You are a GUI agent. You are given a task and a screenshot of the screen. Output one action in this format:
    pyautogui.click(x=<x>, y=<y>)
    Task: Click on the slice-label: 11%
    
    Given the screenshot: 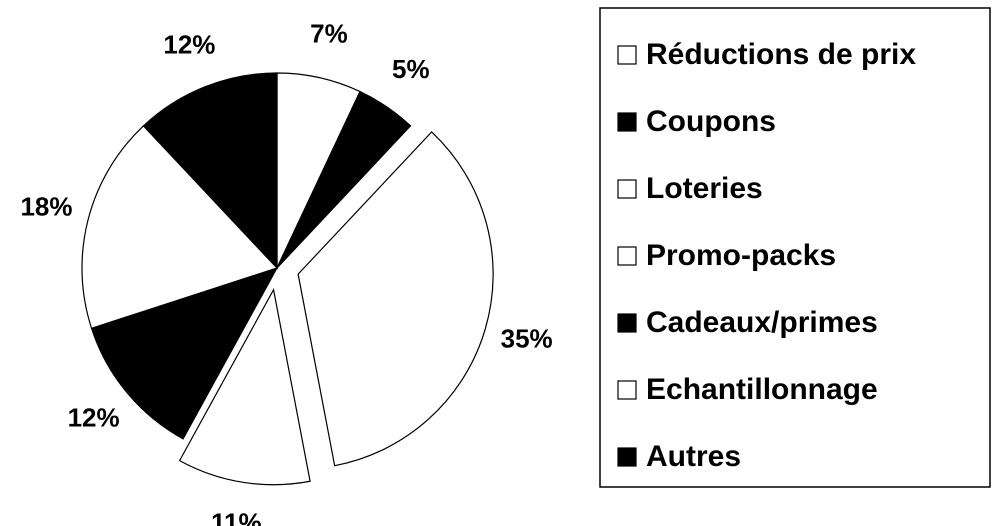 What is the action you would take?
    pyautogui.click(x=236, y=517)
    